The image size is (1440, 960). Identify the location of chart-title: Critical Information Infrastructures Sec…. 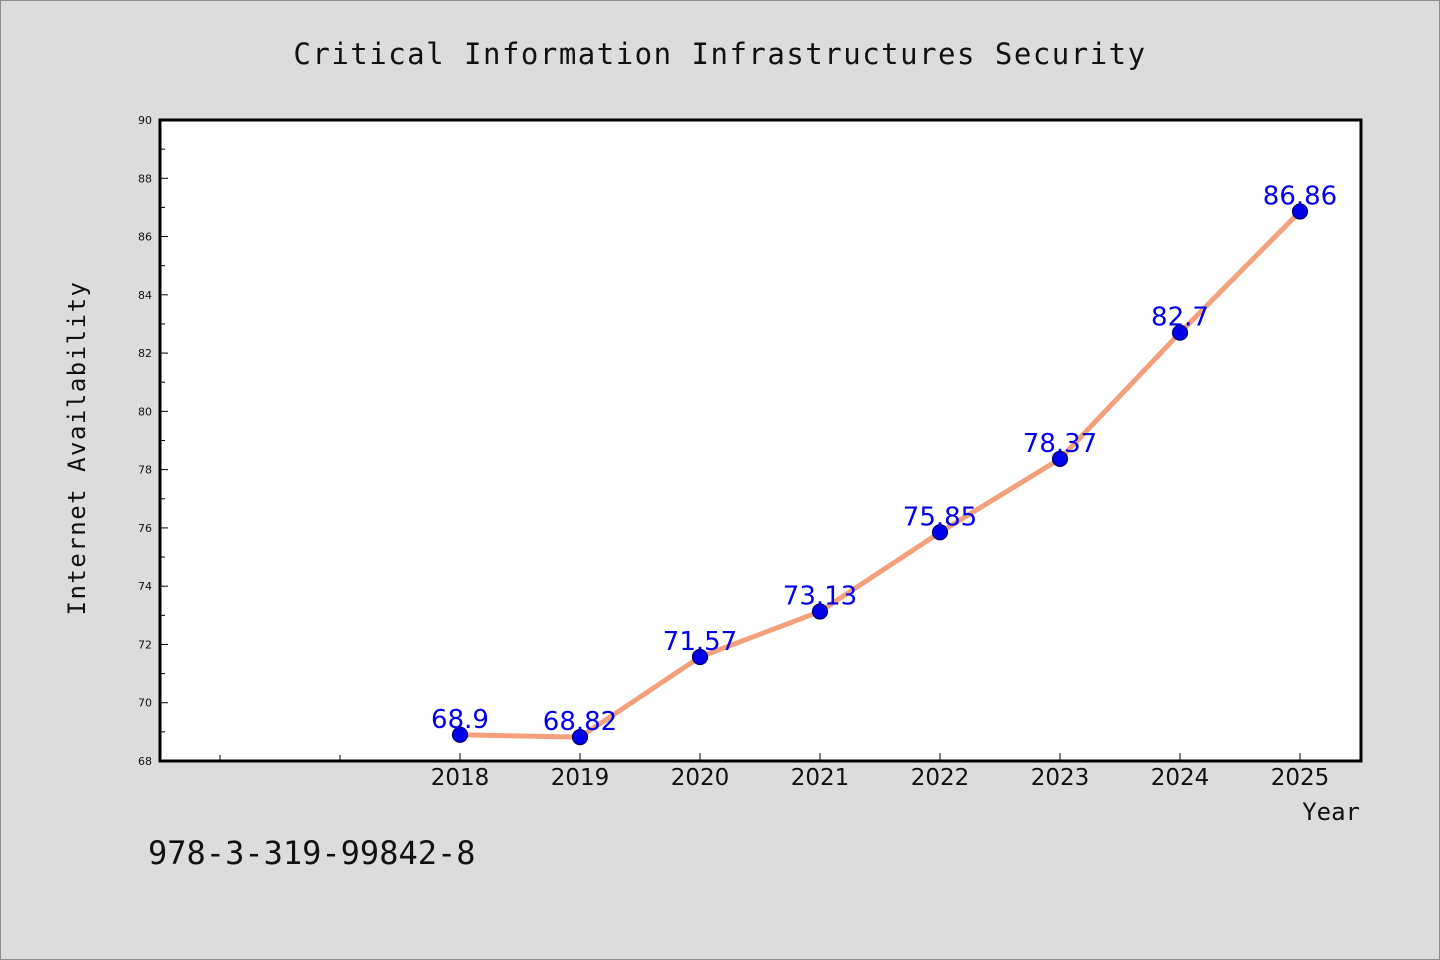
(719, 54).